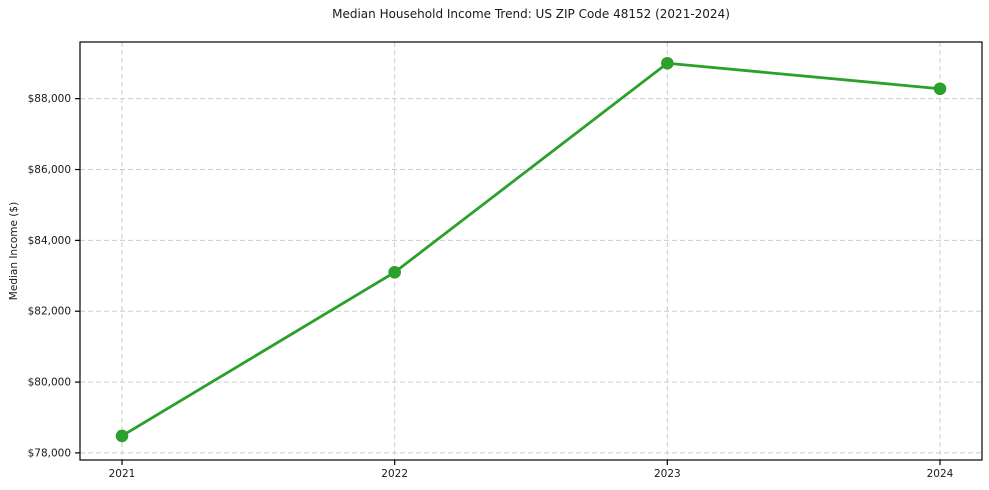 Image resolution: width=989 pixels, height=490 pixels. What do you see at coordinates (49, 99) in the screenshot?
I see `y-tick-label: $88,000` at bounding box center [49, 99].